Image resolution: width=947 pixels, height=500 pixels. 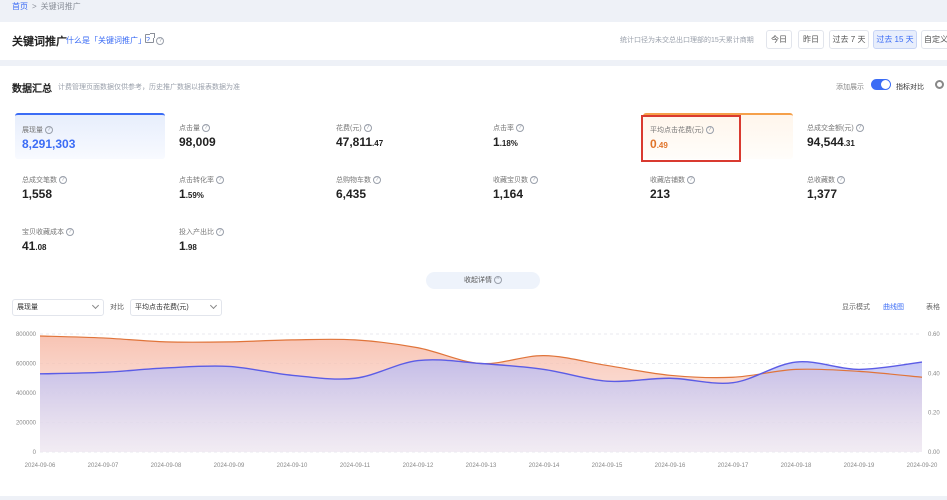 What do you see at coordinates (895, 39) in the screenshot?
I see `range-15-days-button: 过去 15 天` at bounding box center [895, 39].